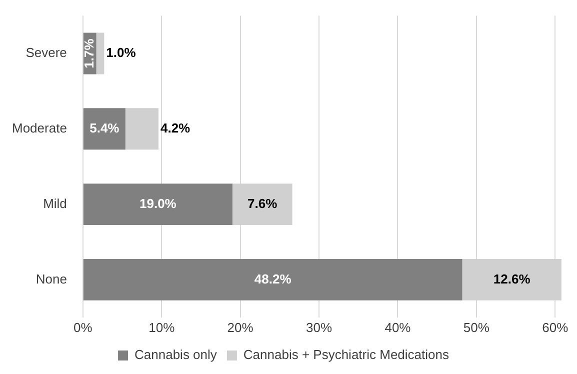  I want to click on data-label: 1.0%, so click(121, 52).